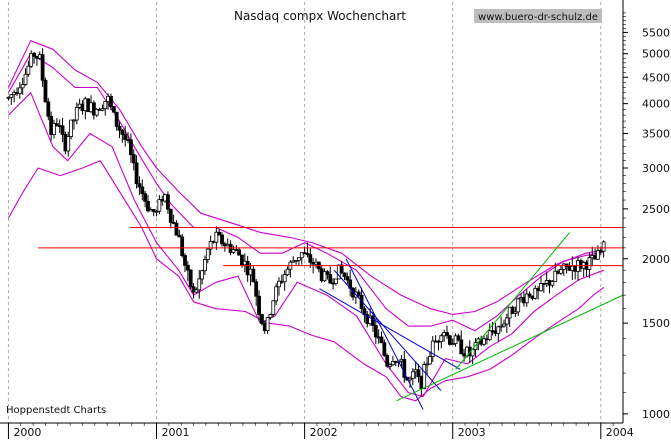 The width and height of the screenshot is (671, 441). Describe the element at coordinates (176, 432) in the screenshot. I see `x-tick-label: 2001` at that location.